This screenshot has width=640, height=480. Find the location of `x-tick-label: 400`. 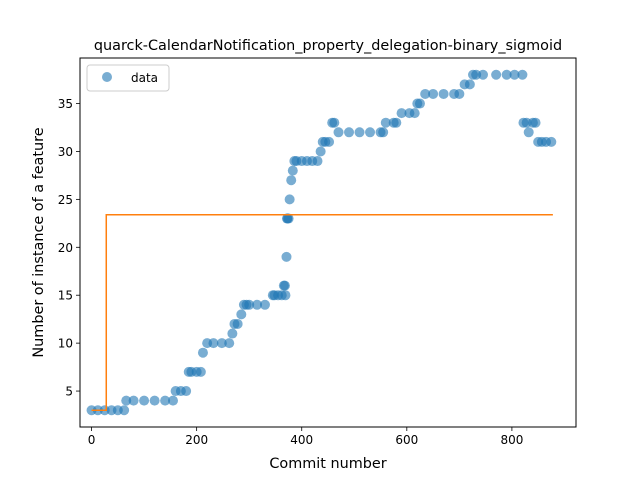

x-tick-label: 400 is located at coordinates (301, 440).